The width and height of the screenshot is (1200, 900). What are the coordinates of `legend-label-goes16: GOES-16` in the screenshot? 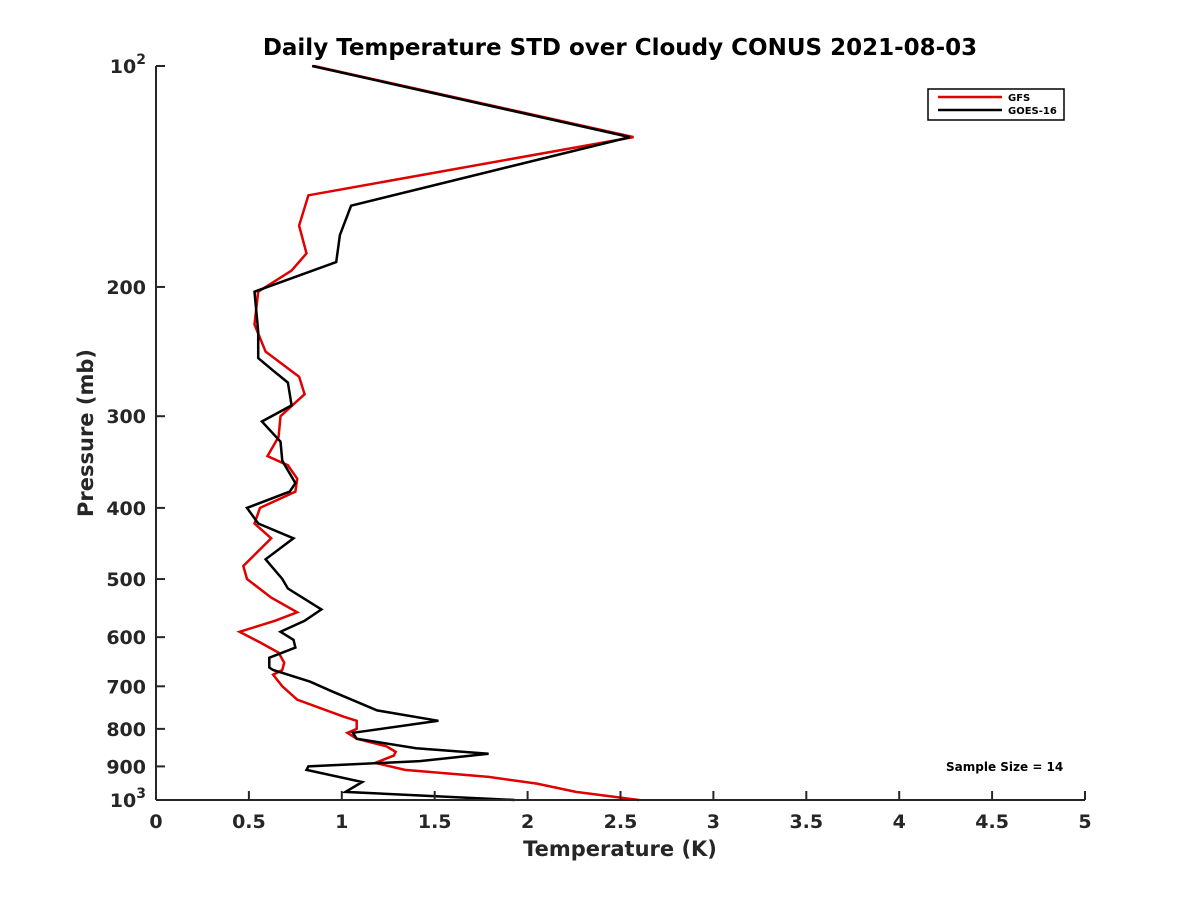 It's located at (1032, 111).